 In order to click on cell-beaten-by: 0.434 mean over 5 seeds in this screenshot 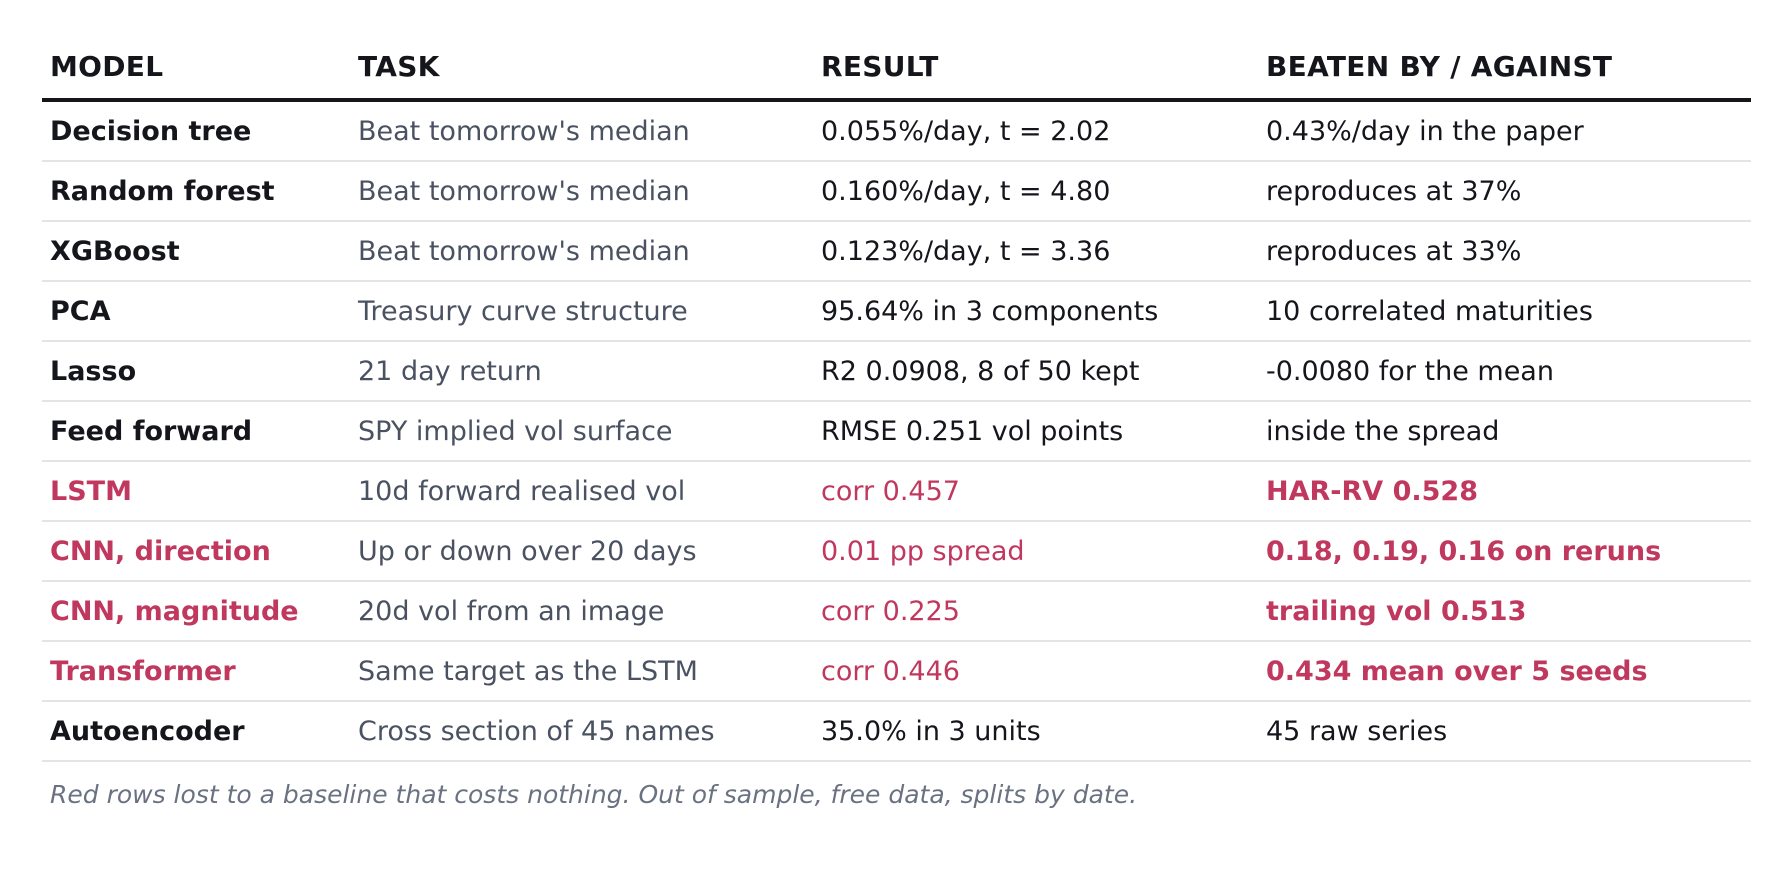, I will do `click(1504, 671)`.